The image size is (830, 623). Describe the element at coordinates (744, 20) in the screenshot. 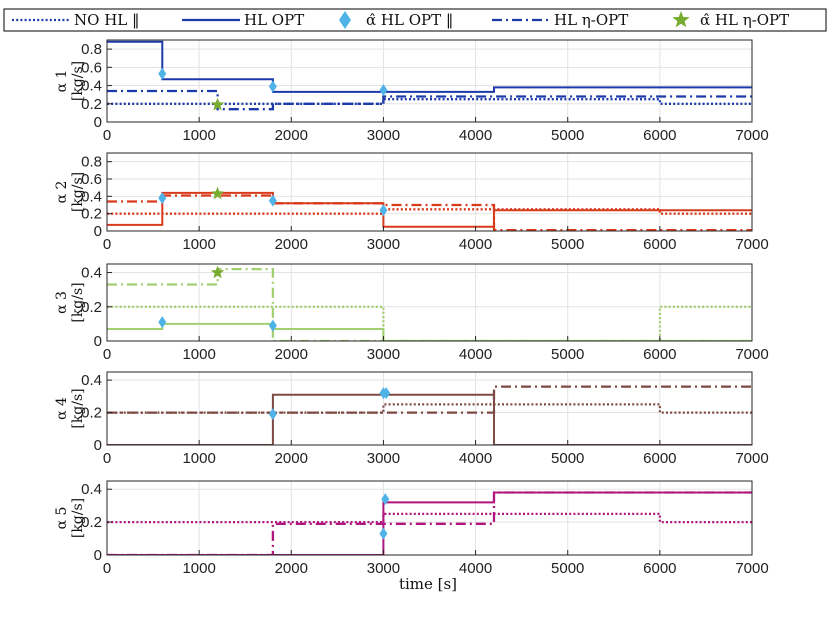

I see `legend-label-4: α̂ HL η-OPT` at that location.